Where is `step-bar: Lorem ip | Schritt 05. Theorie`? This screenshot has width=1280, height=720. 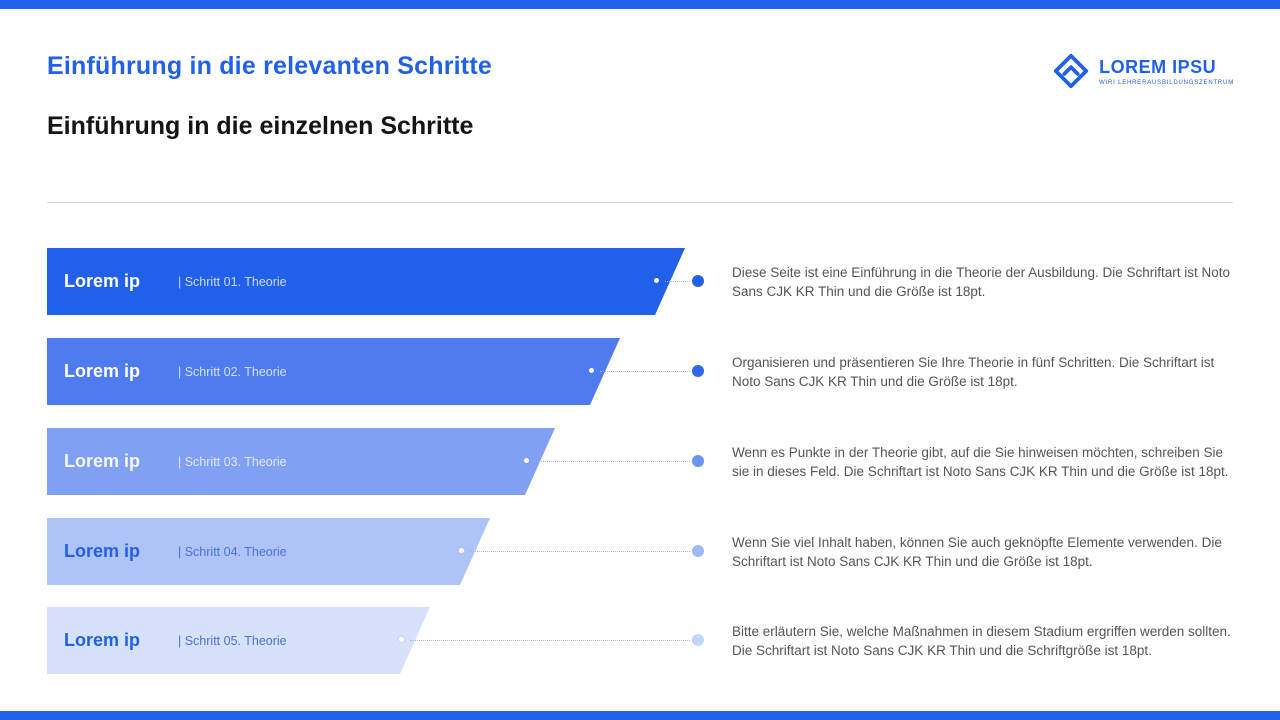
step-bar: Lorem ip | Schritt 05. Theorie is located at coordinates (238, 640).